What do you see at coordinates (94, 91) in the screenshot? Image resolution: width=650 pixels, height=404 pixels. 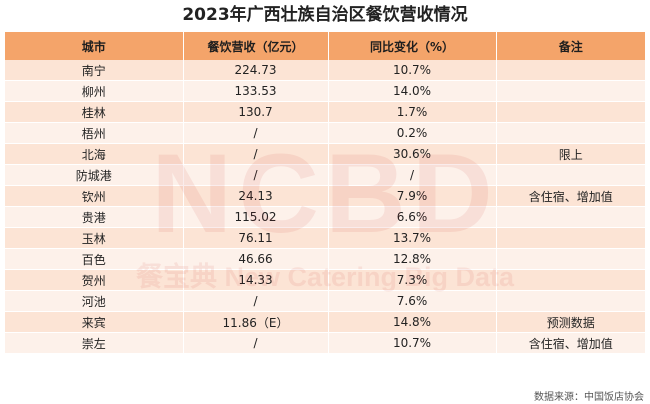 I see `cell-city: 柳州` at bounding box center [94, 91].